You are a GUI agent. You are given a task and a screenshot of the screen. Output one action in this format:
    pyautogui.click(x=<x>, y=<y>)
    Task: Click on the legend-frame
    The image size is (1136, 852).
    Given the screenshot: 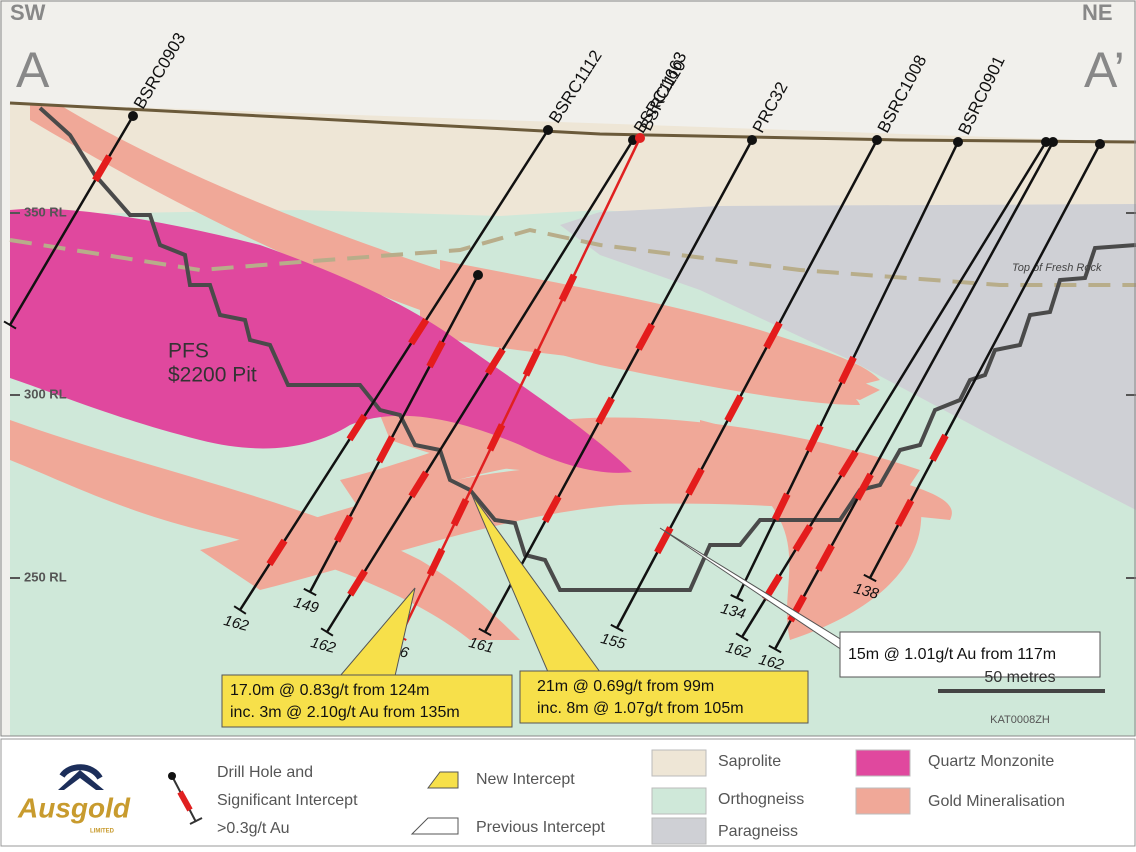 What is the action you would take?
    pyautogui.click(x=568, y=792)
    